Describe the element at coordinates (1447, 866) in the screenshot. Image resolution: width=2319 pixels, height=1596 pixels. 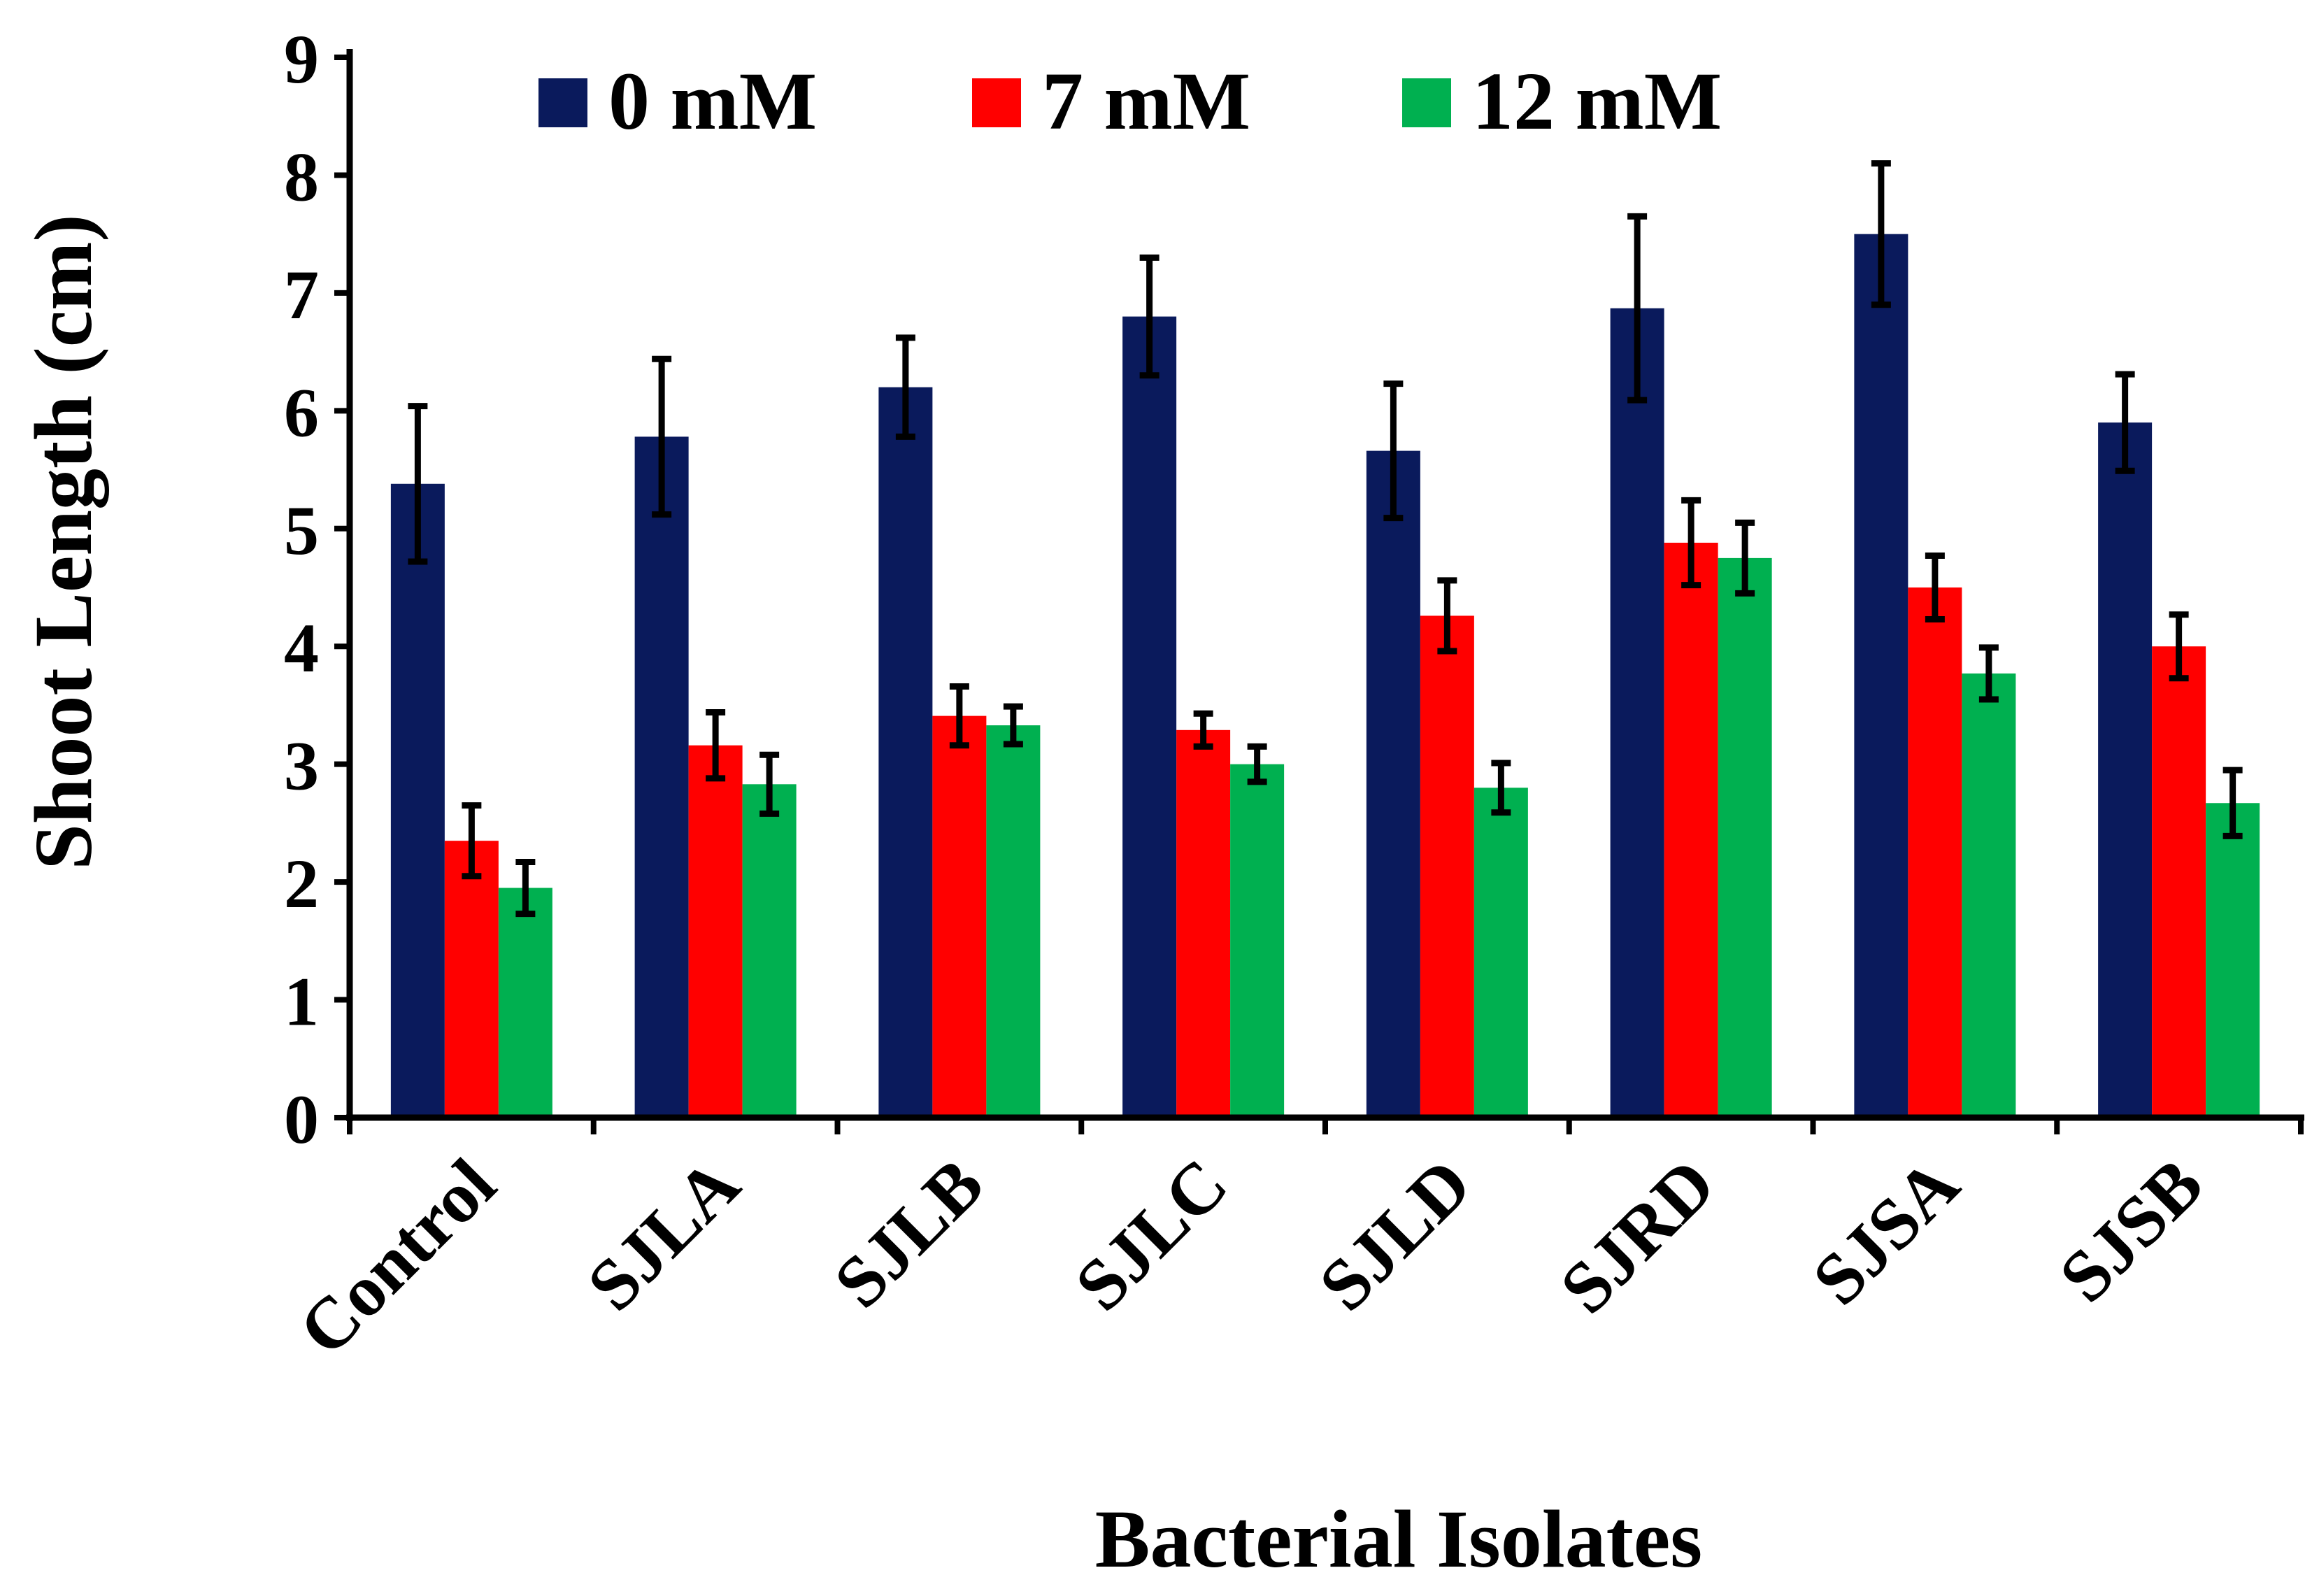
I see `bar-sjld-7mm` at that location.